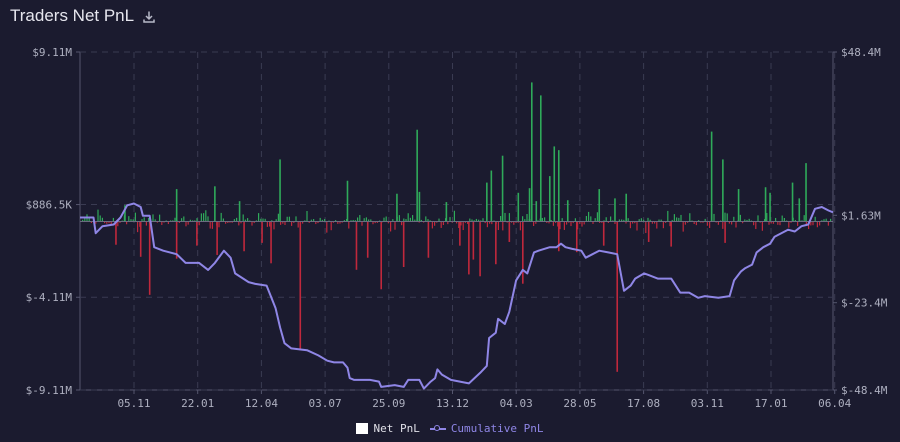 The width and height of the screenshot is (900, 442). I want to click on download-icon, so click(149, 16).